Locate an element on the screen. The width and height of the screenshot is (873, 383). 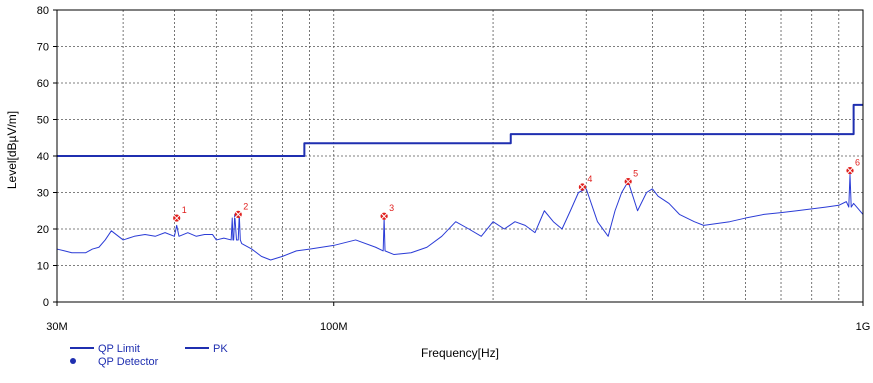
qp-marker: 1 is located at coordinates (179, 213).